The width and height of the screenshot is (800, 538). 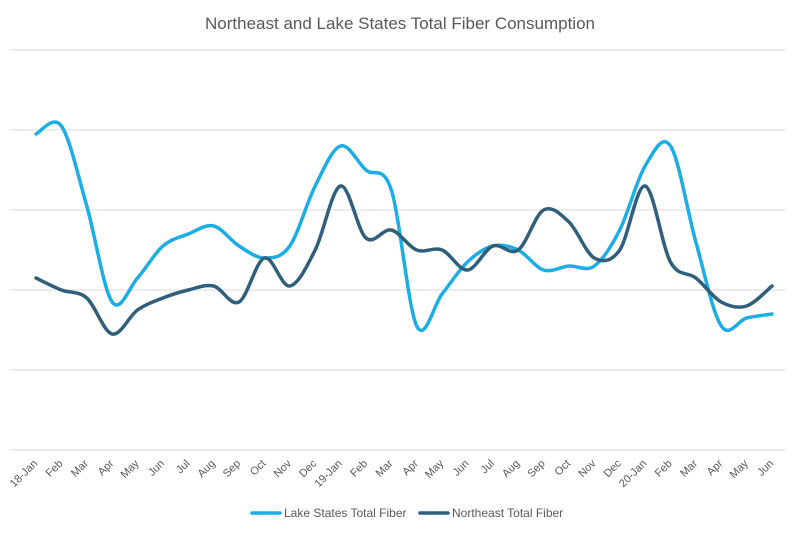 I want to click on legend-label: Northeast Total Fiber, so click(x=507, y=513).